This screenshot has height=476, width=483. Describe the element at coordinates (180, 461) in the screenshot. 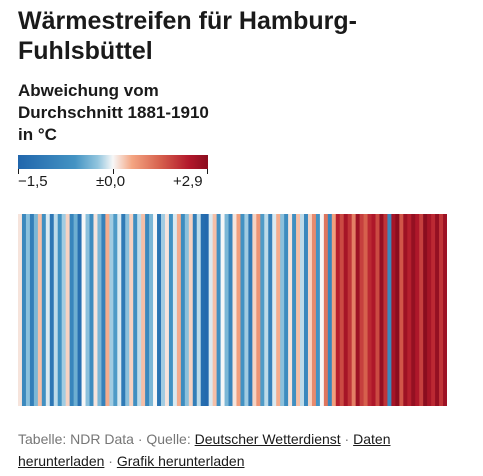

I see `graphic-download-link: Grafik herunterladen` at that location.